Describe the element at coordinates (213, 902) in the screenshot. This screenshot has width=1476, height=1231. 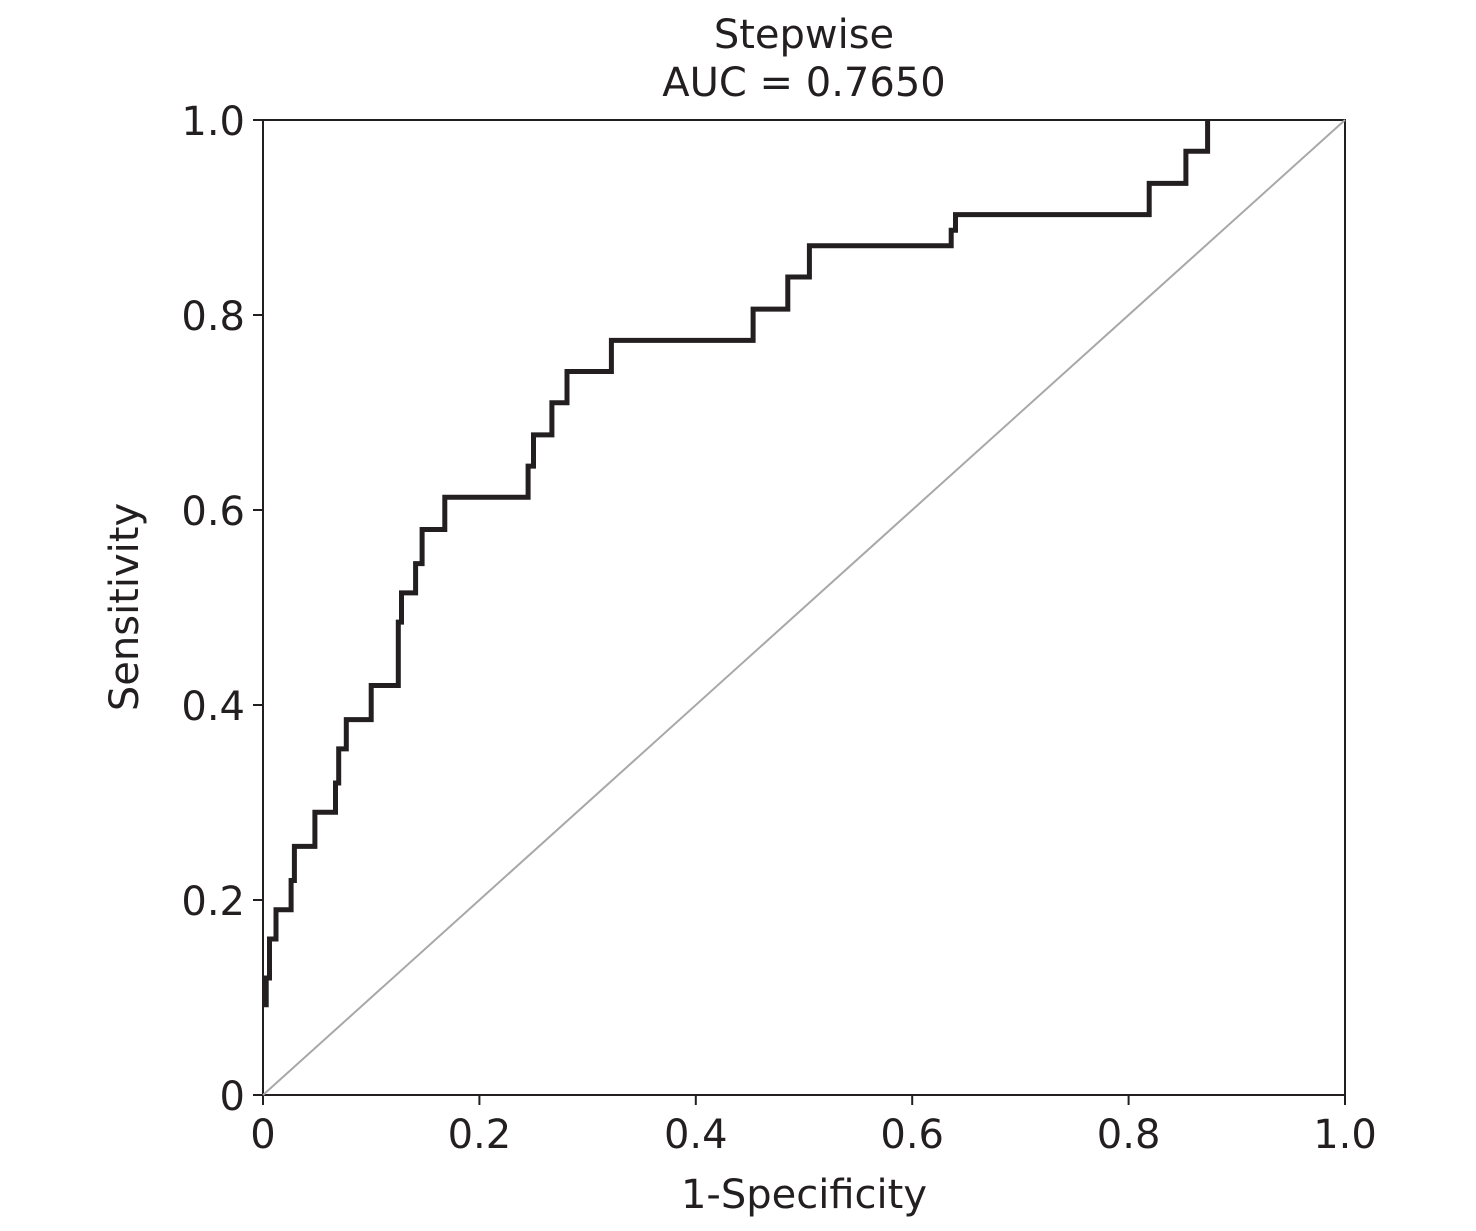
I see `y-tick-label: 0.2` at that location.